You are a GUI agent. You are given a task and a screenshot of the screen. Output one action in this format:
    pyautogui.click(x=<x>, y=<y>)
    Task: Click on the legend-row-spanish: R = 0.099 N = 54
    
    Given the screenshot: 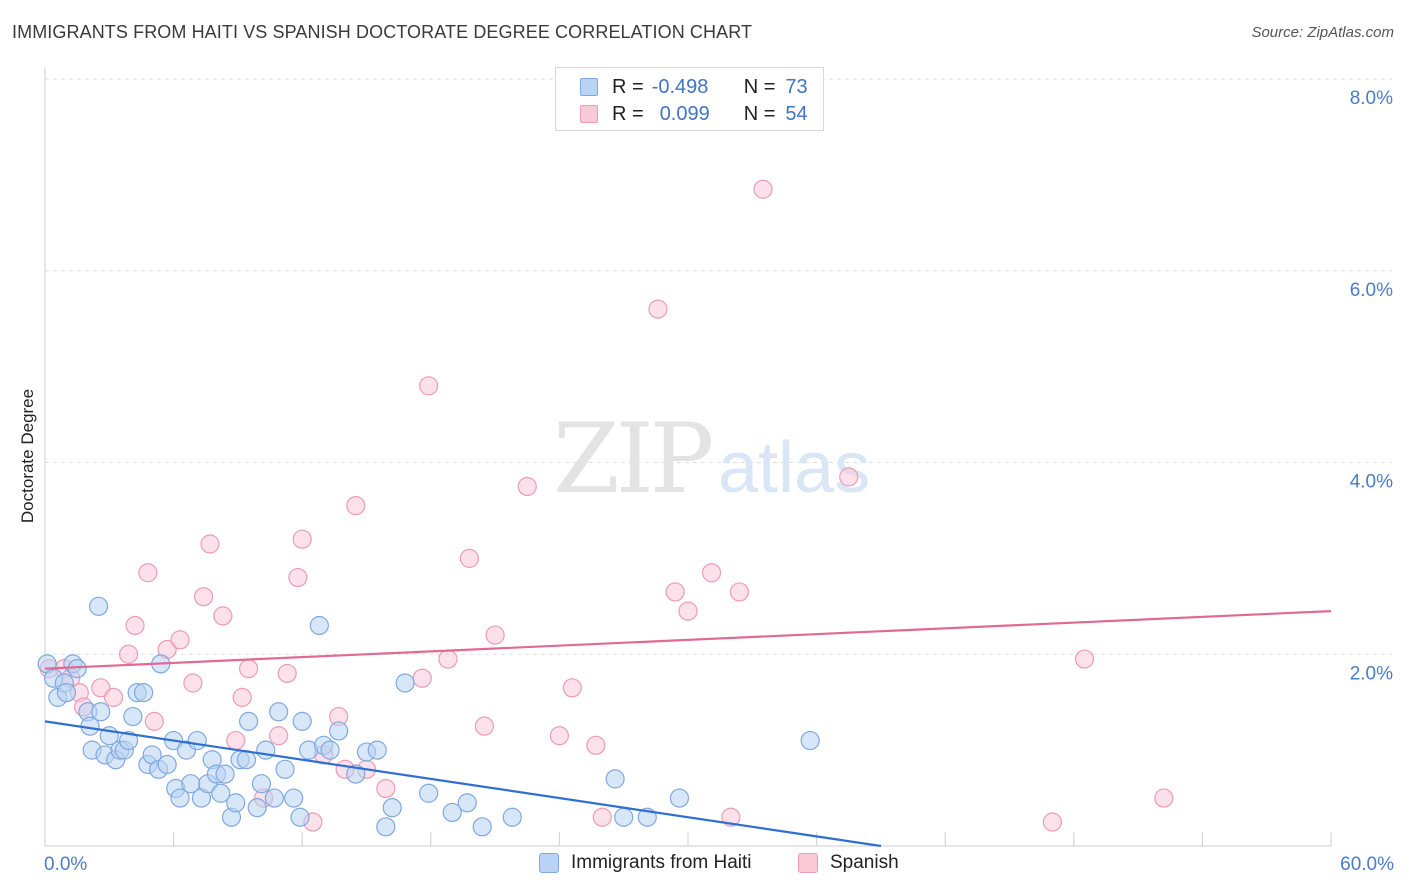 What is the action you would take?
    pyautogui.click(x=694, y=114)
    